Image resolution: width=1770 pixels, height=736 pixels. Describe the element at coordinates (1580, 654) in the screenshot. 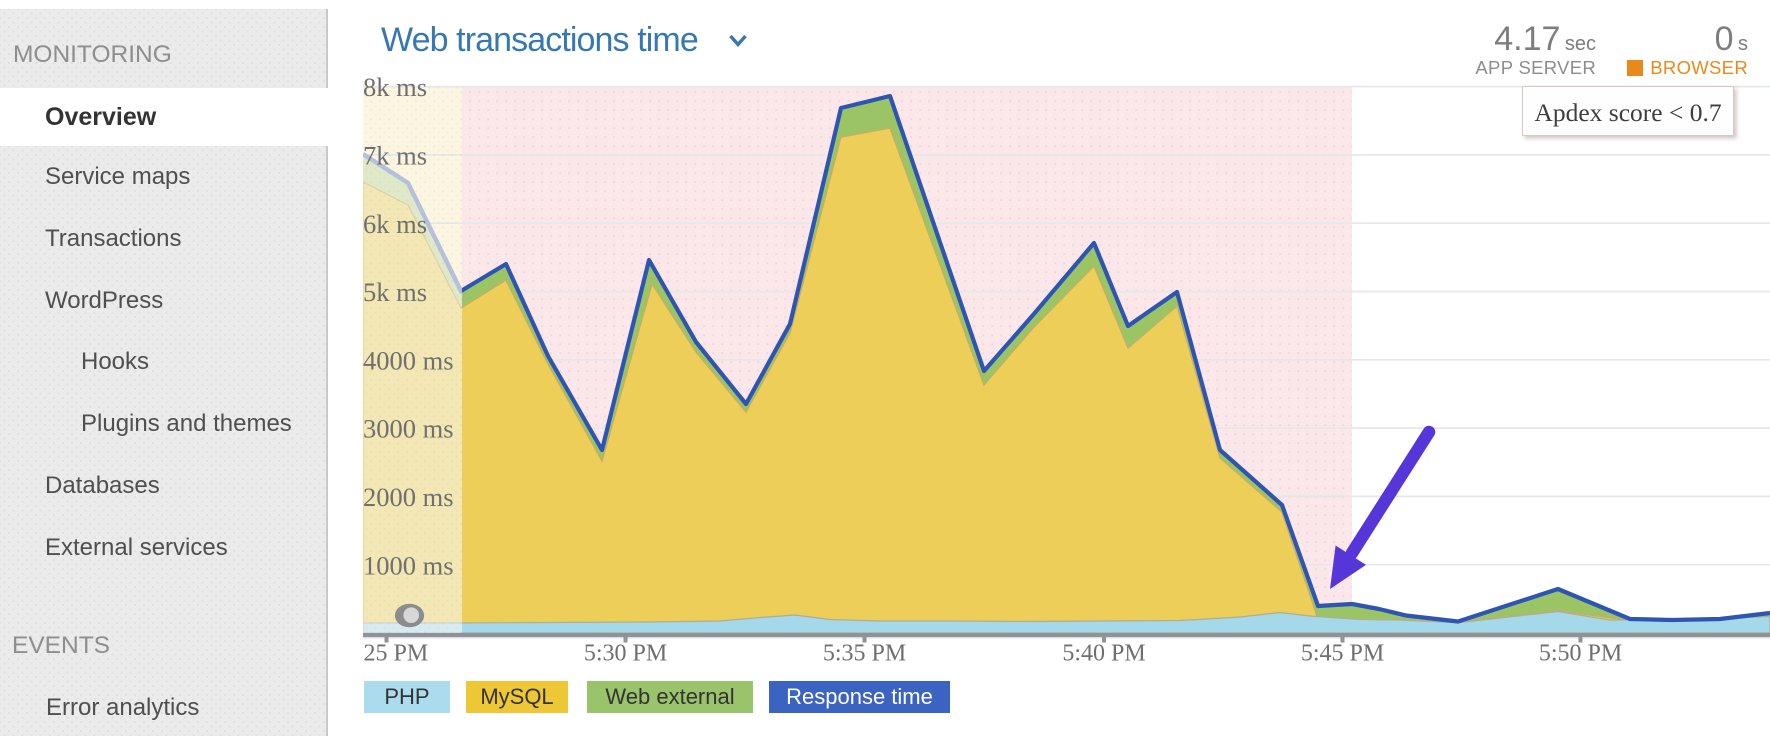

I see `svg-text: 5:50 PM` at that location.